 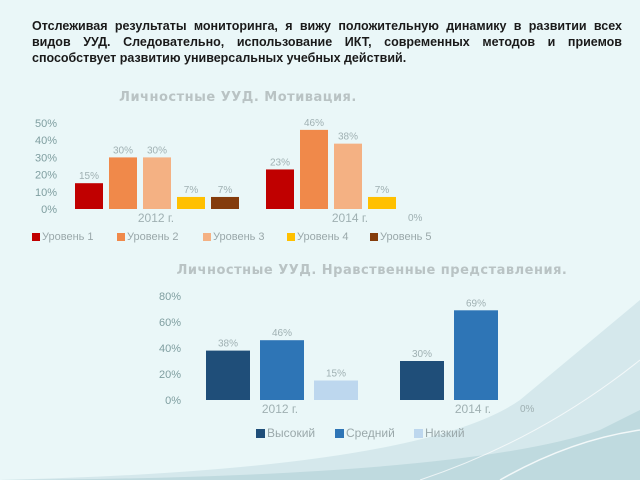 I want to click on data-label: 69%, so click(x=476, y=303).